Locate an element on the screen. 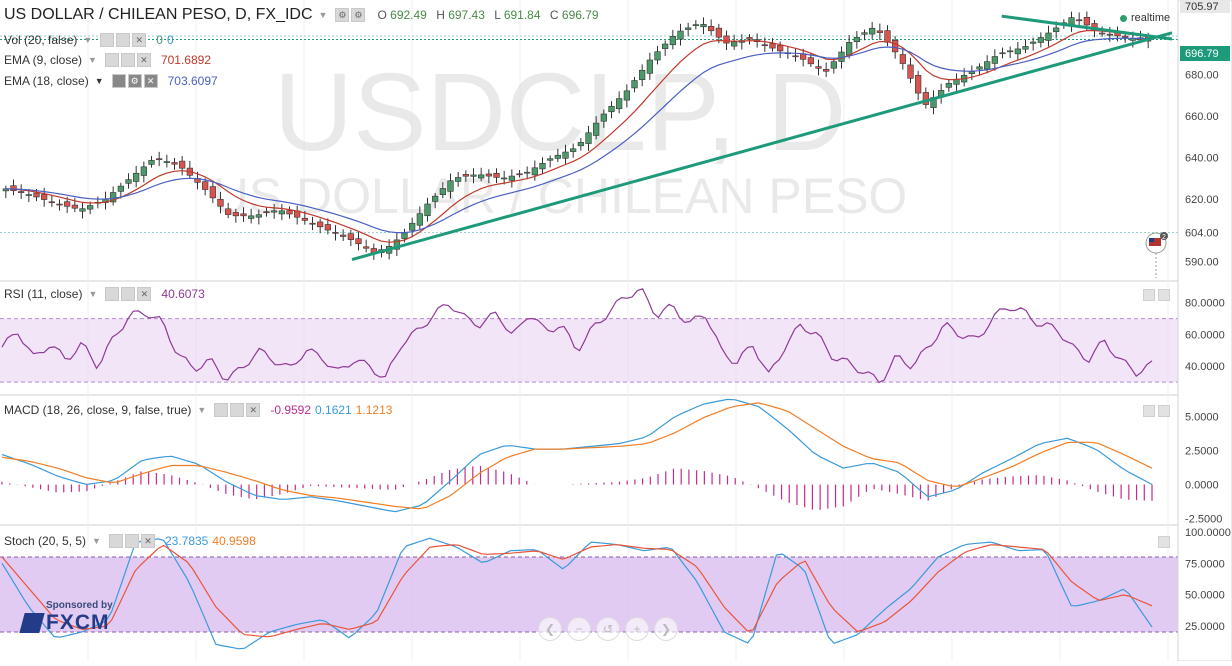 The height and width of the screenshot is (666, 1232). macd-pane-controls is located at coordinates (1156, 411).